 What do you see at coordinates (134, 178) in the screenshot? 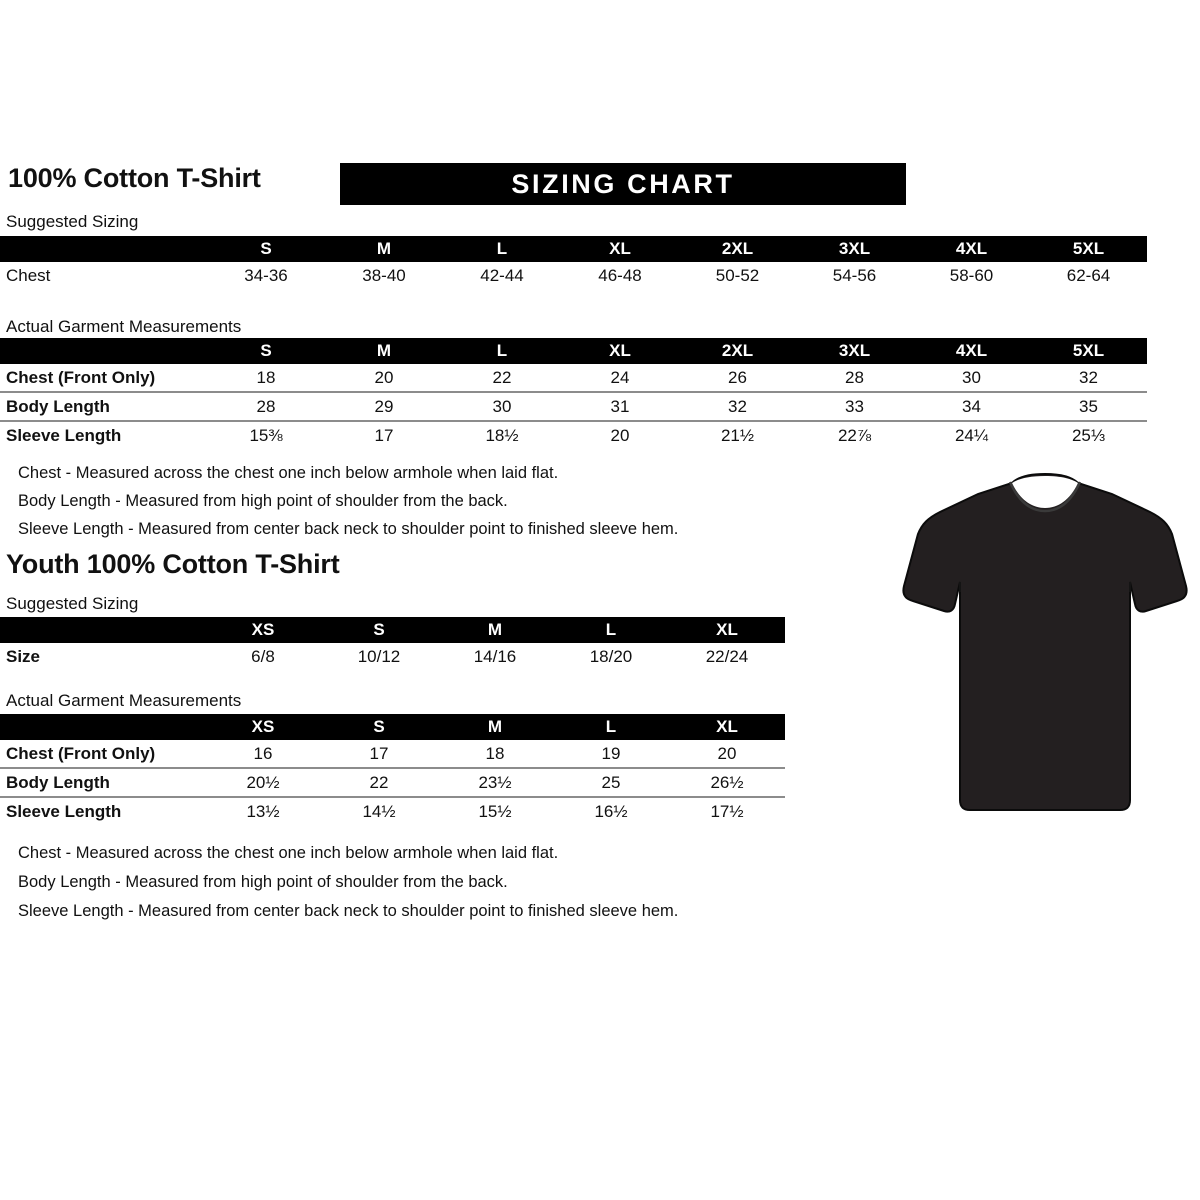
I see `adult-section-title: 100% Cotton T-Shirt` at bounding box center [134, 178].